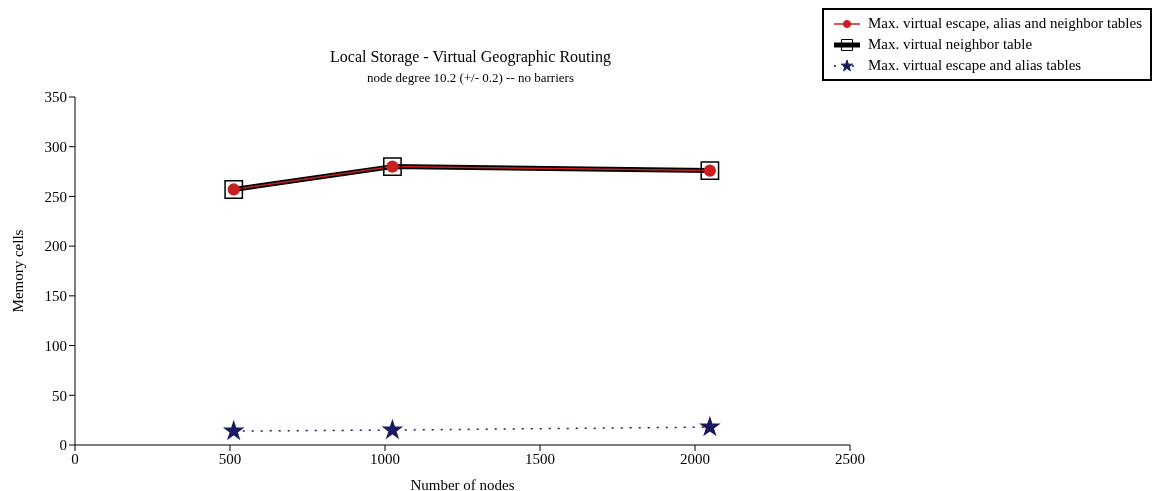 The height and width of the screenshot is (491, 1160). What do you see at coordinates (18, 271) in the screenshot?
I see `y-axis-title: Memory cells` at bounding box center [18, 271].